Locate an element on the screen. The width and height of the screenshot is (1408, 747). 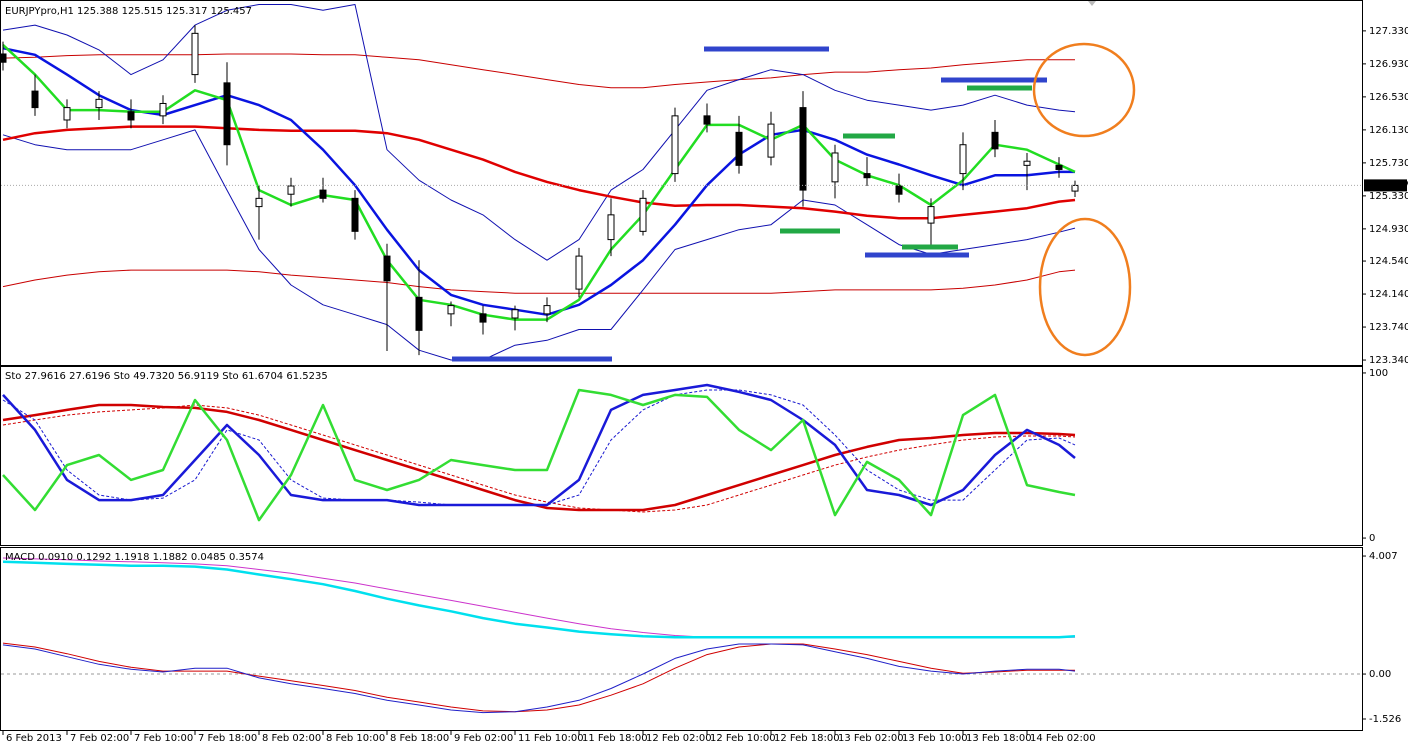
y-tick-label: 125.730 is located at coordinates (1388, 163).